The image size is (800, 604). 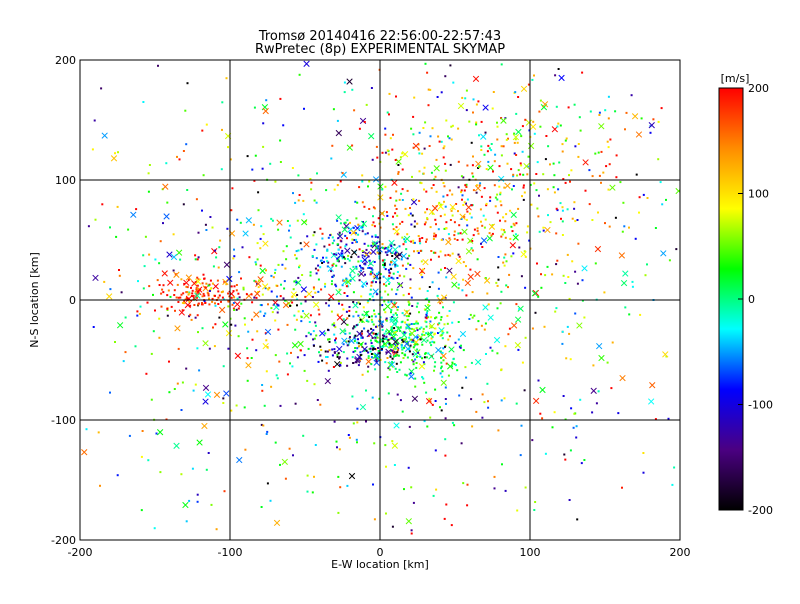 I want to click on scatter-cross-c1, so click(x=361, y=273).